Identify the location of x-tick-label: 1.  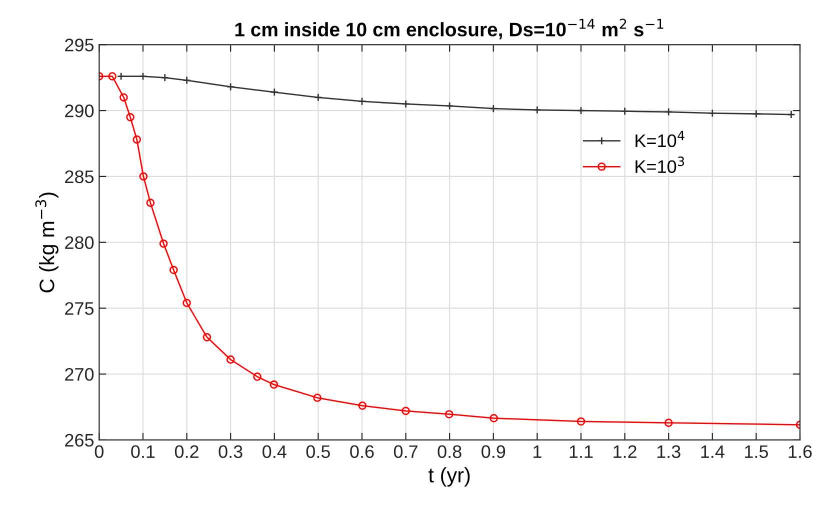
(538, 451).